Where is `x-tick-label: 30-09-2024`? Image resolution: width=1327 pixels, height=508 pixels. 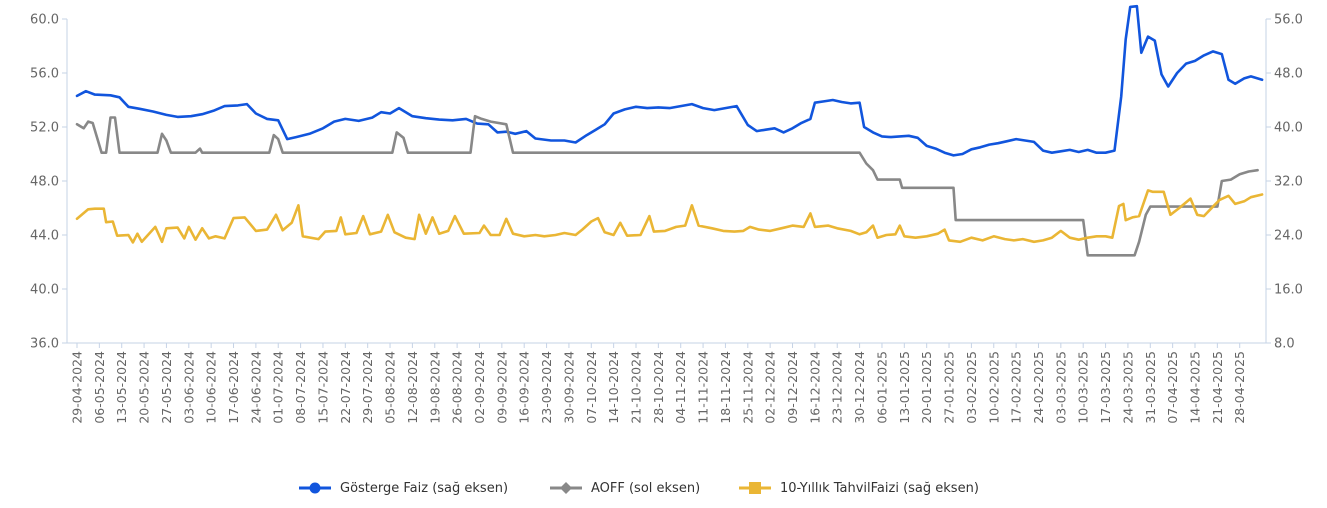 x-tick-label: 30-09-2024 is located at coordinates (568, 387).